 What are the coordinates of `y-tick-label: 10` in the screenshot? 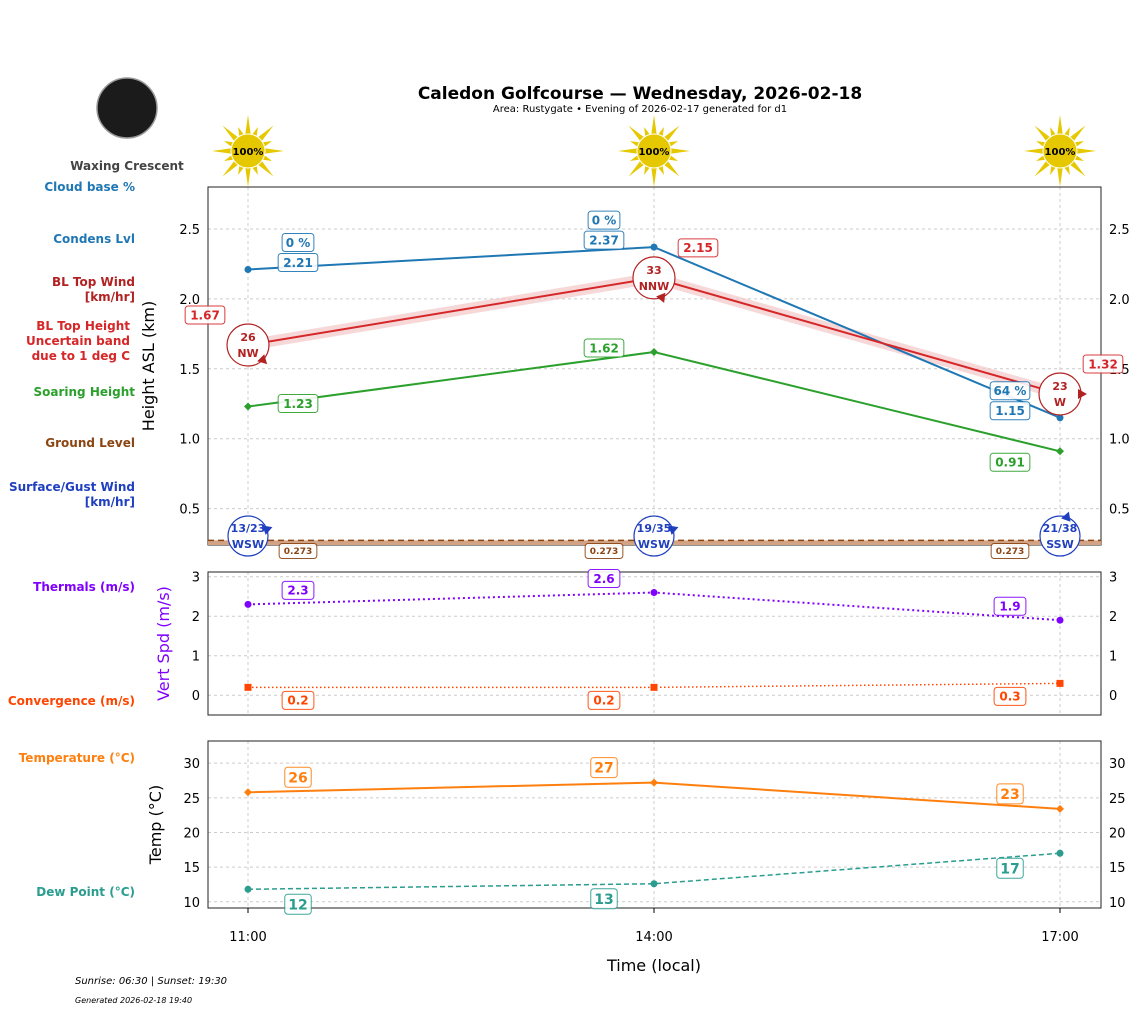 It's located at (191, 903).